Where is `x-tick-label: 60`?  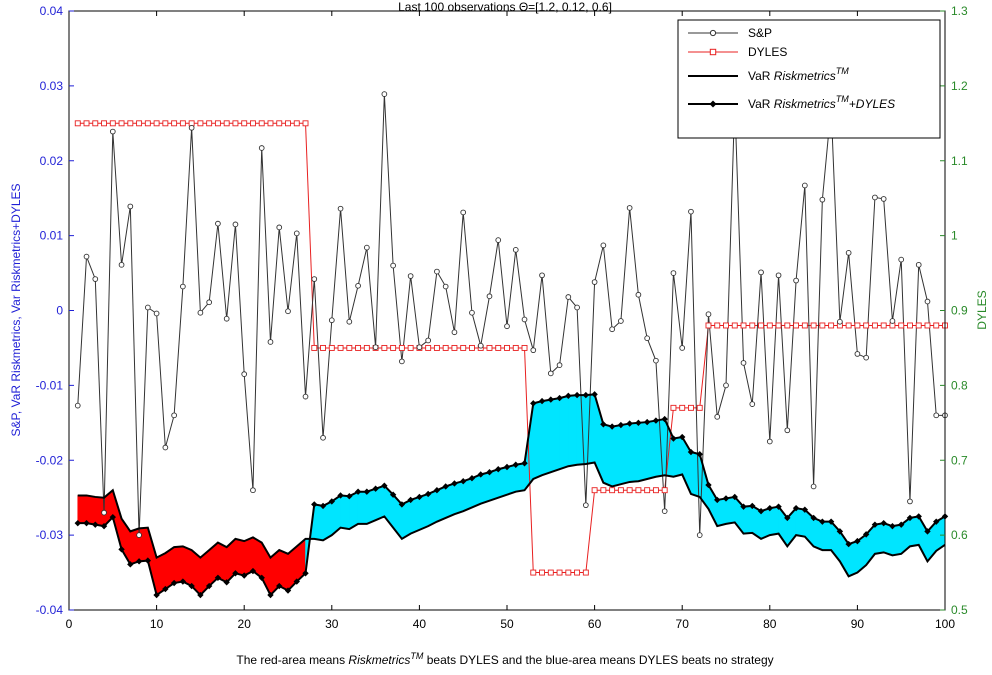
x-tick-label: 60 is located at coordinates (595, 624).